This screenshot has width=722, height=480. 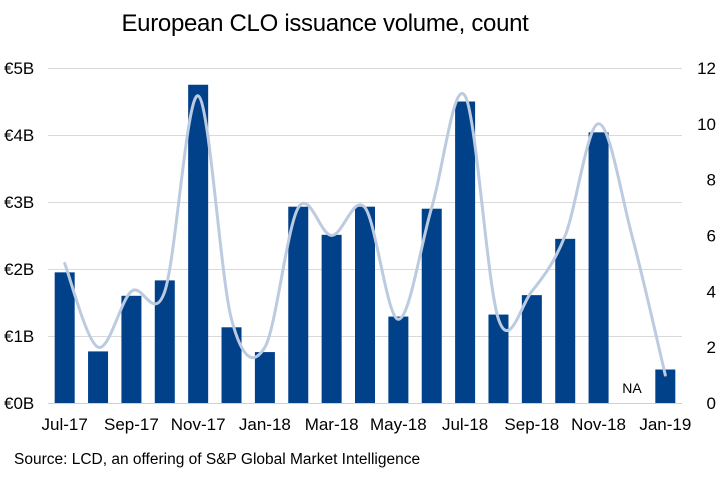 What do you see at coordinates (665, 424) in the screenshot?
I see `x-tick-label: Jan-19` at bounding box center [665, 424].